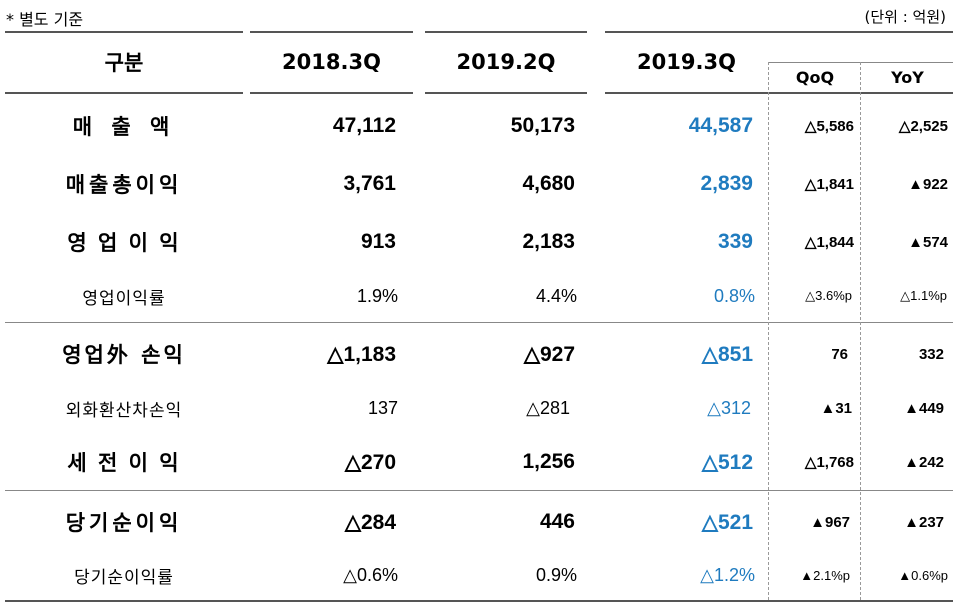  Describe the element at coordinates (928, 242) in the screenshot. I see `value-yoy: ▲574` at that location.